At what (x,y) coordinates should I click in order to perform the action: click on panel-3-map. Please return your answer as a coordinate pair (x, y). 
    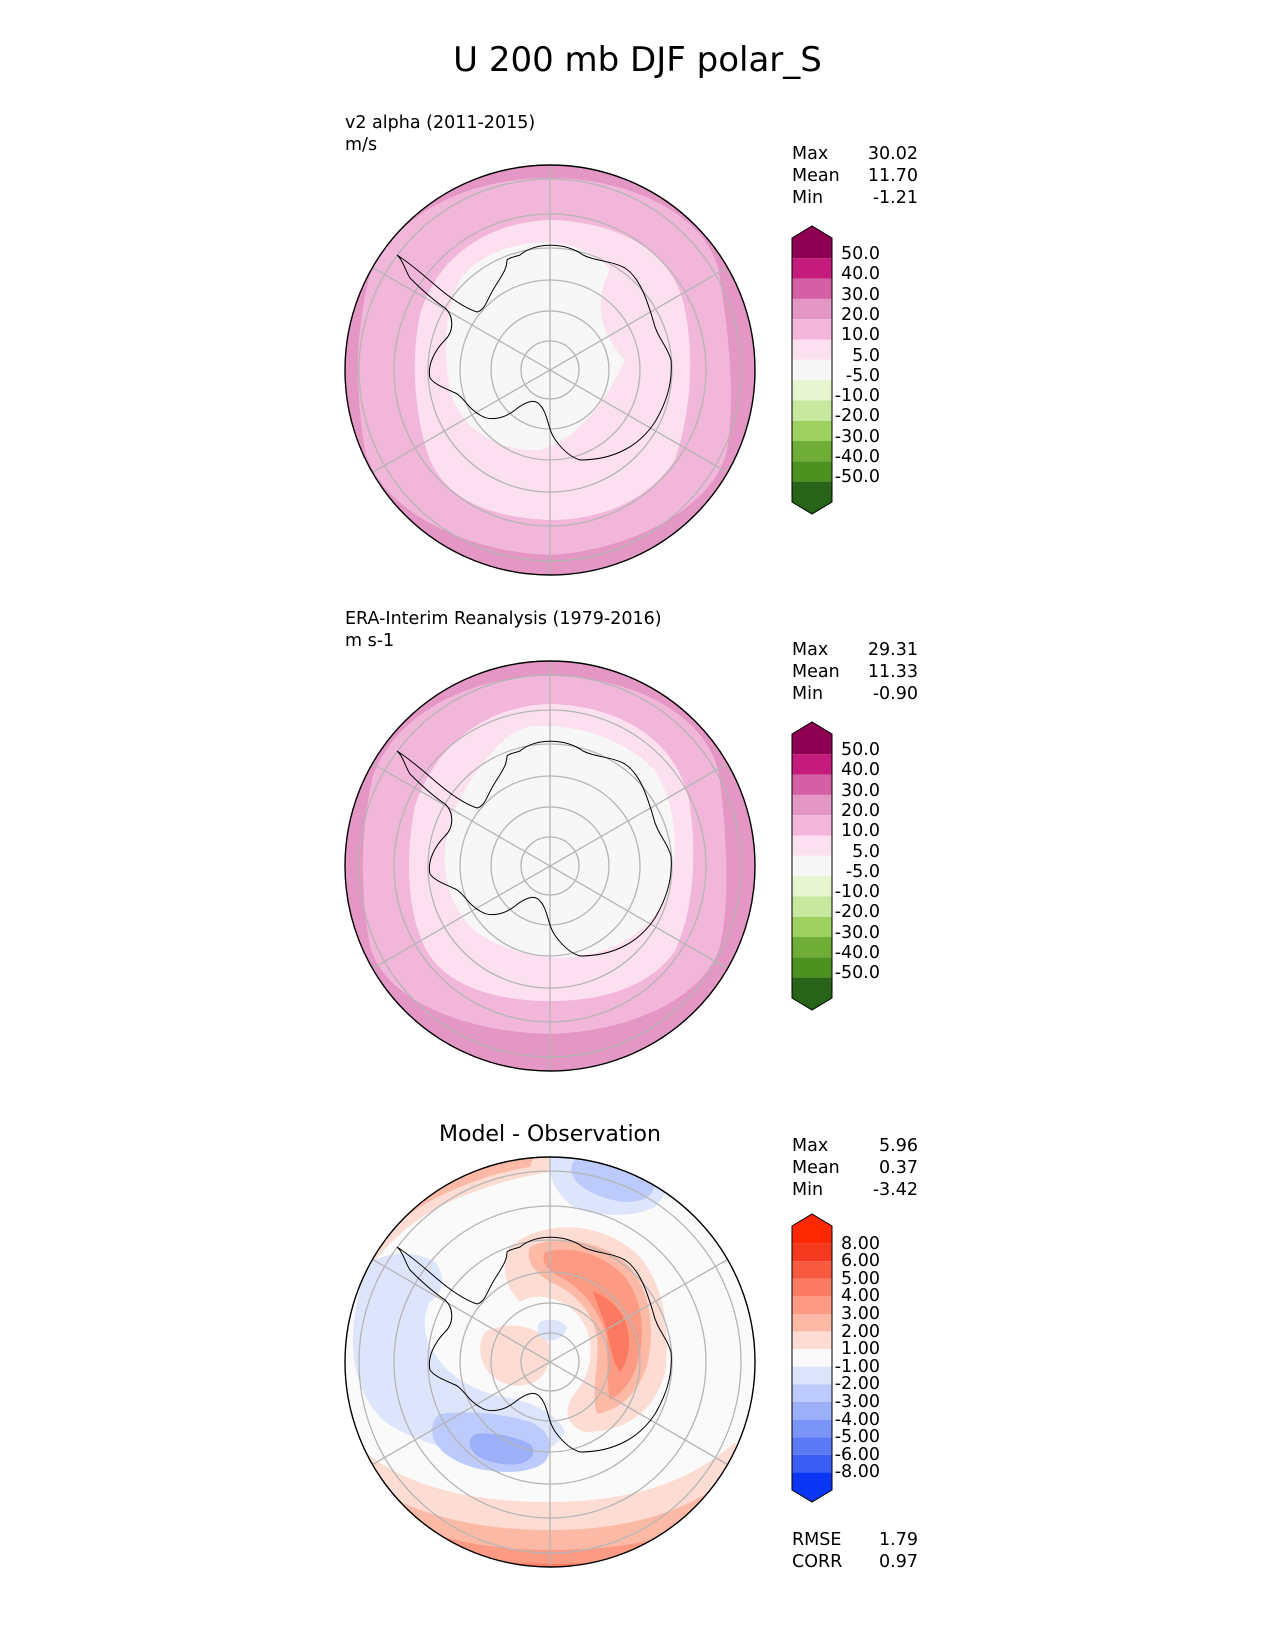
    Looking at the image, I should click on (550, 1362).